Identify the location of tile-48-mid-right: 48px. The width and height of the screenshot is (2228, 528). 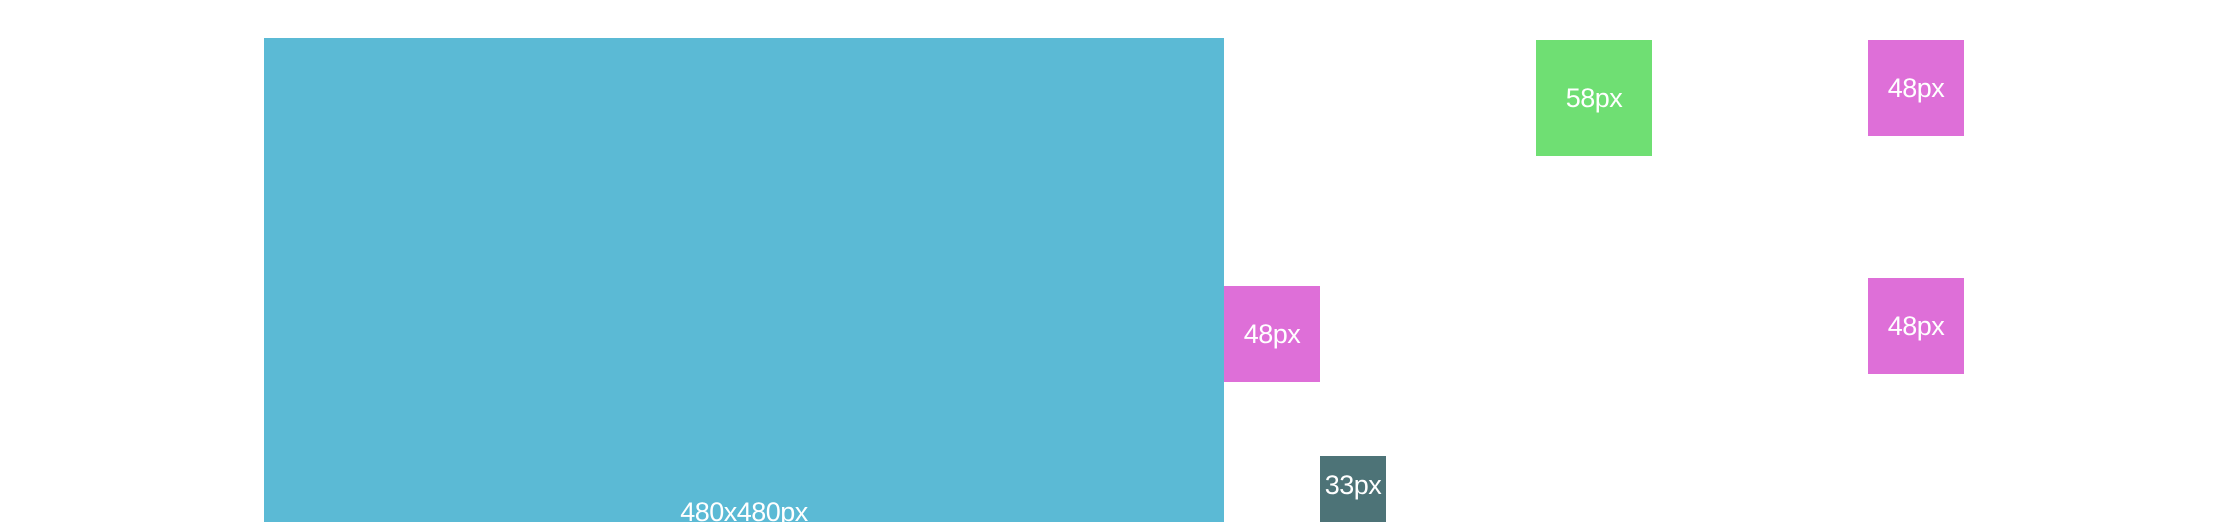
(1916, 326).